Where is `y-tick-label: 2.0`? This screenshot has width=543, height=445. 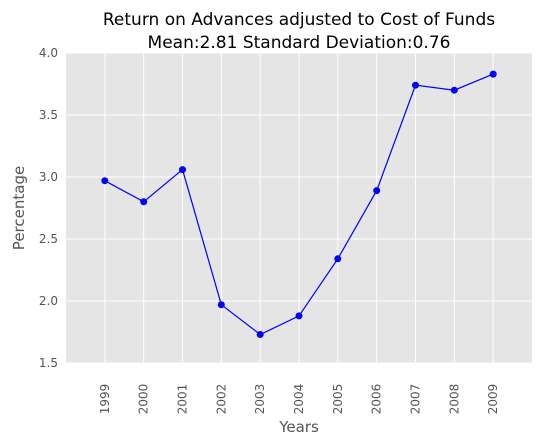 y-tick-label: 2.0 is located at coordinates (48, 301).